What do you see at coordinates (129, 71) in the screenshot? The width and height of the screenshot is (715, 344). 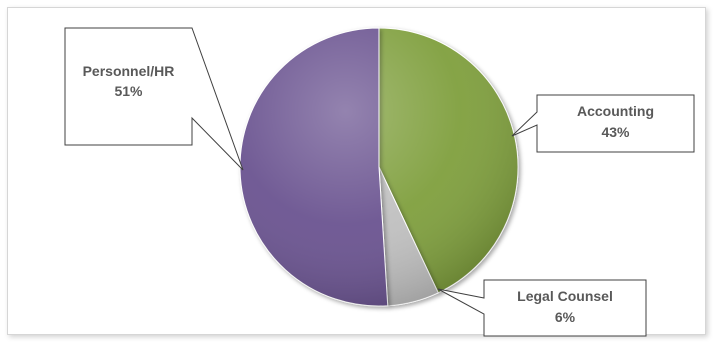 I see `slice-label-personnel-hr: Personnel/HR` at bounding box center [129, 71].